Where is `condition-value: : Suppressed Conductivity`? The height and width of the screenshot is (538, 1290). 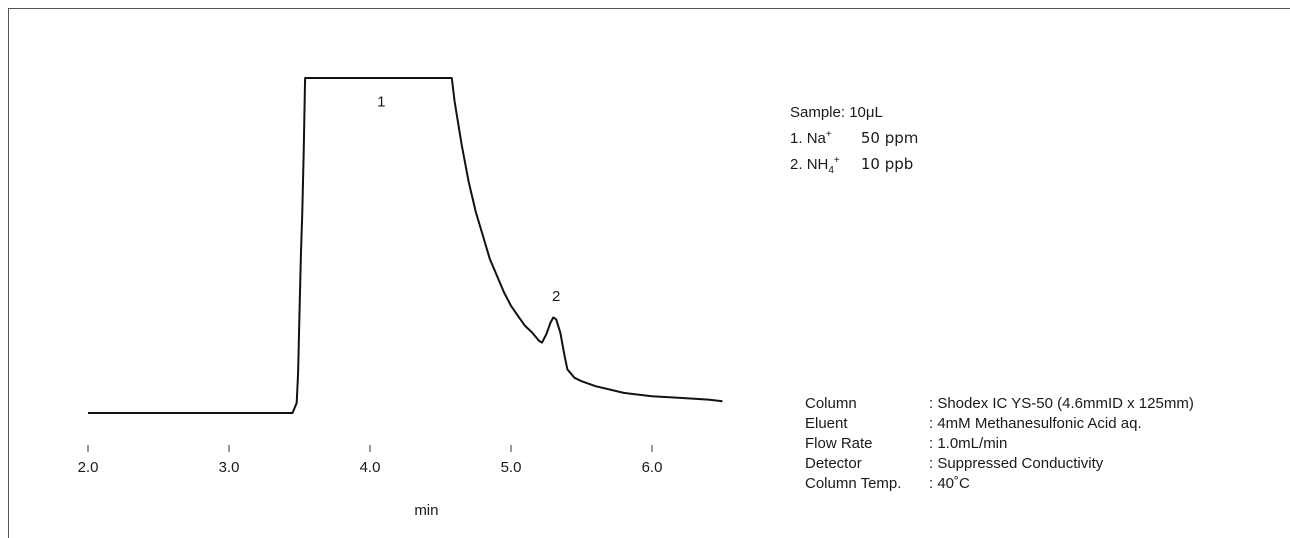
condition-value: : Suppressed Conductivity is located at coordinates (1016, 463).